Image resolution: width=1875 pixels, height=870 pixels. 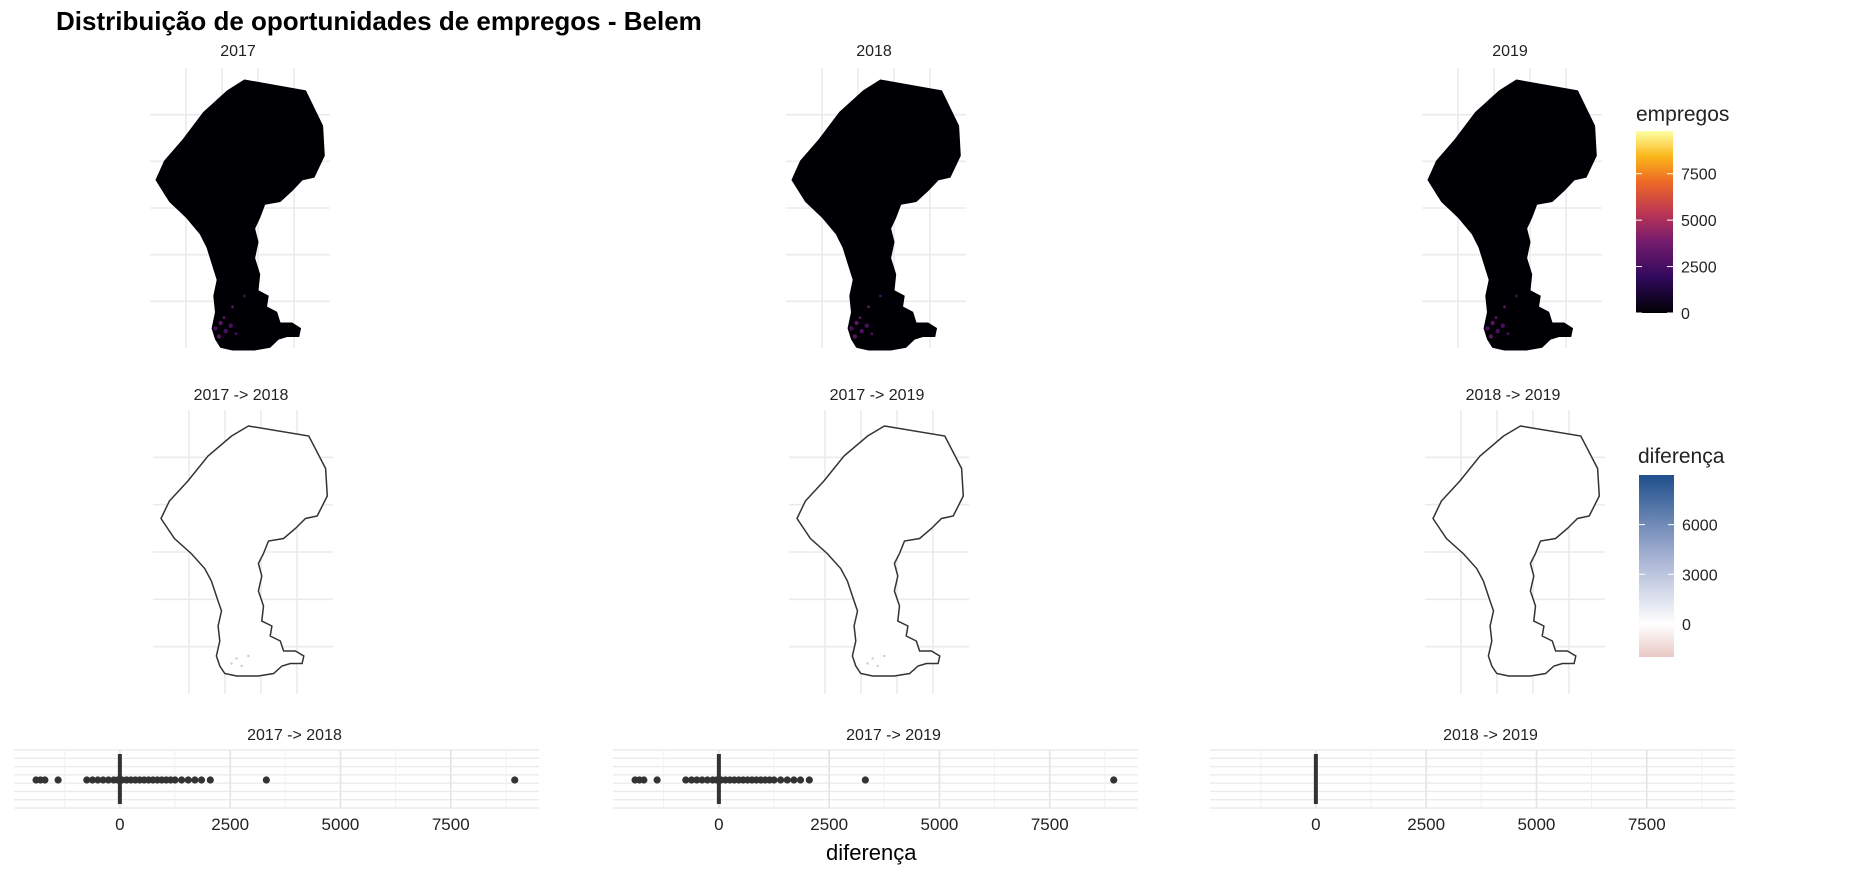 I want to click on legend-diferenca-tick-label: 3000, so click(x=1700, y=575).